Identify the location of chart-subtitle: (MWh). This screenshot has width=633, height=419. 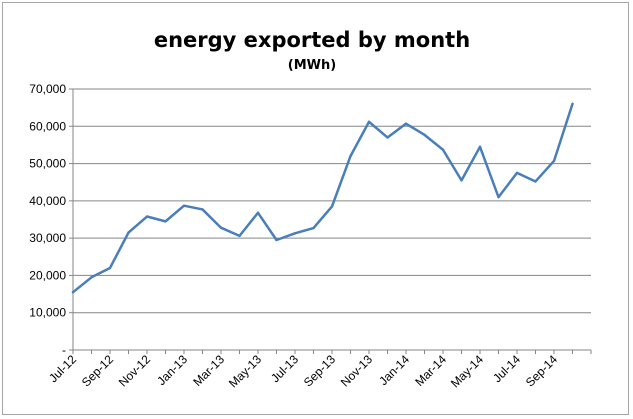
(312, 65).